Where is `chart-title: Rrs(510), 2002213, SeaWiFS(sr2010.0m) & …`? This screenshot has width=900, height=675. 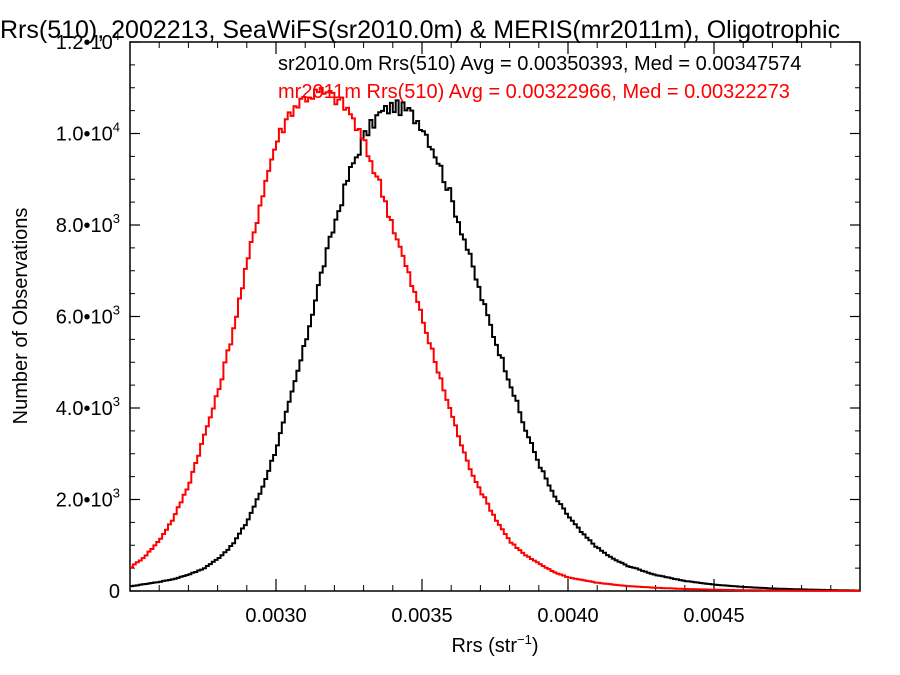
chart-title: Rrs(510), 2002213, SeaWiFS(sr2010.0m) & … is located at coordinates (420, 30).